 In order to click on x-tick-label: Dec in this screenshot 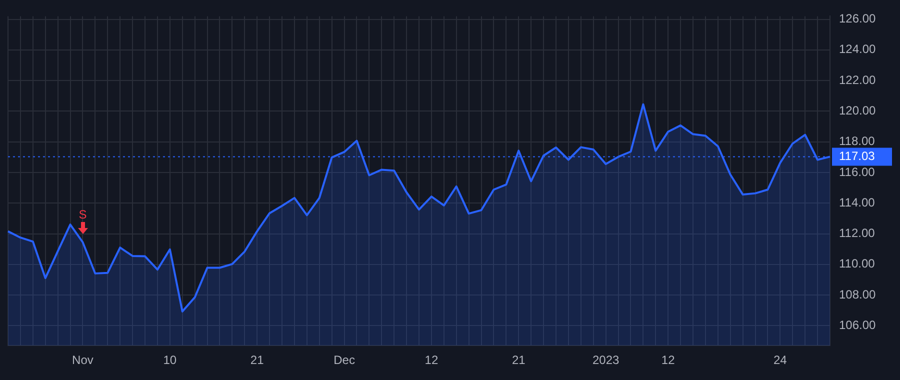, I will do `click(344, 360)`.